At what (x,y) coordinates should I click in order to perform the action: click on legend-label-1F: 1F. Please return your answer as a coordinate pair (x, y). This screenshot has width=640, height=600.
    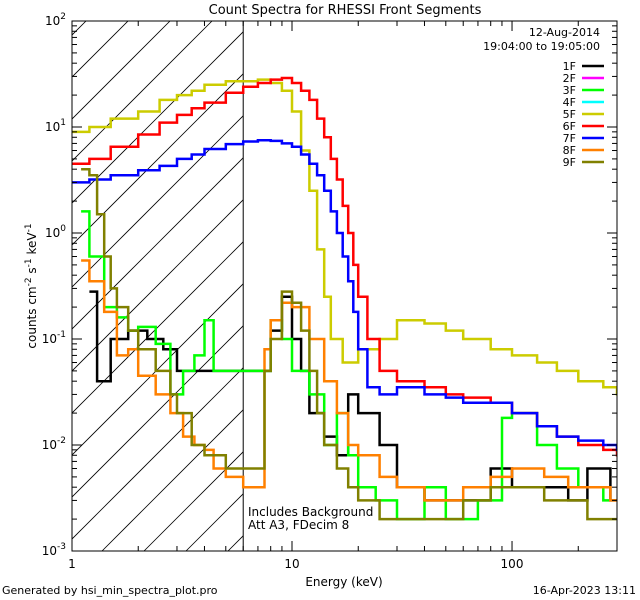
    Looking at the image, I should click on (569, 66).